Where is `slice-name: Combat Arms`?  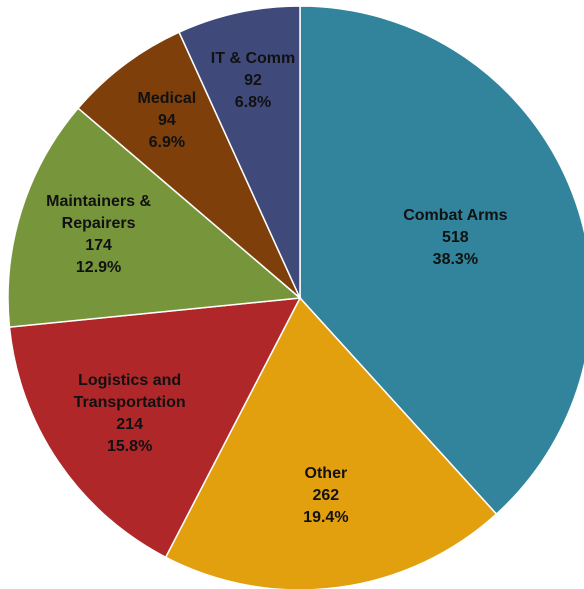
slice-name: Combat Arms is located at coordinates (455, 215).